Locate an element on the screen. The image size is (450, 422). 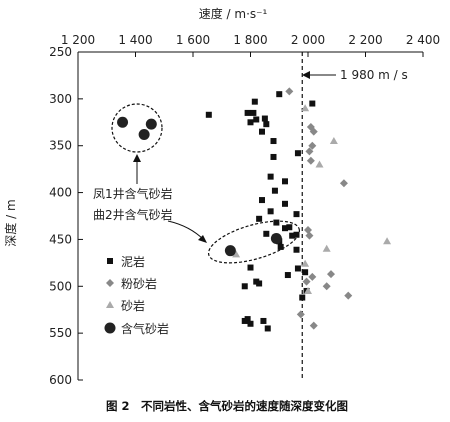
x-tick-label: 2 000 is located at coordinates (308, 40).